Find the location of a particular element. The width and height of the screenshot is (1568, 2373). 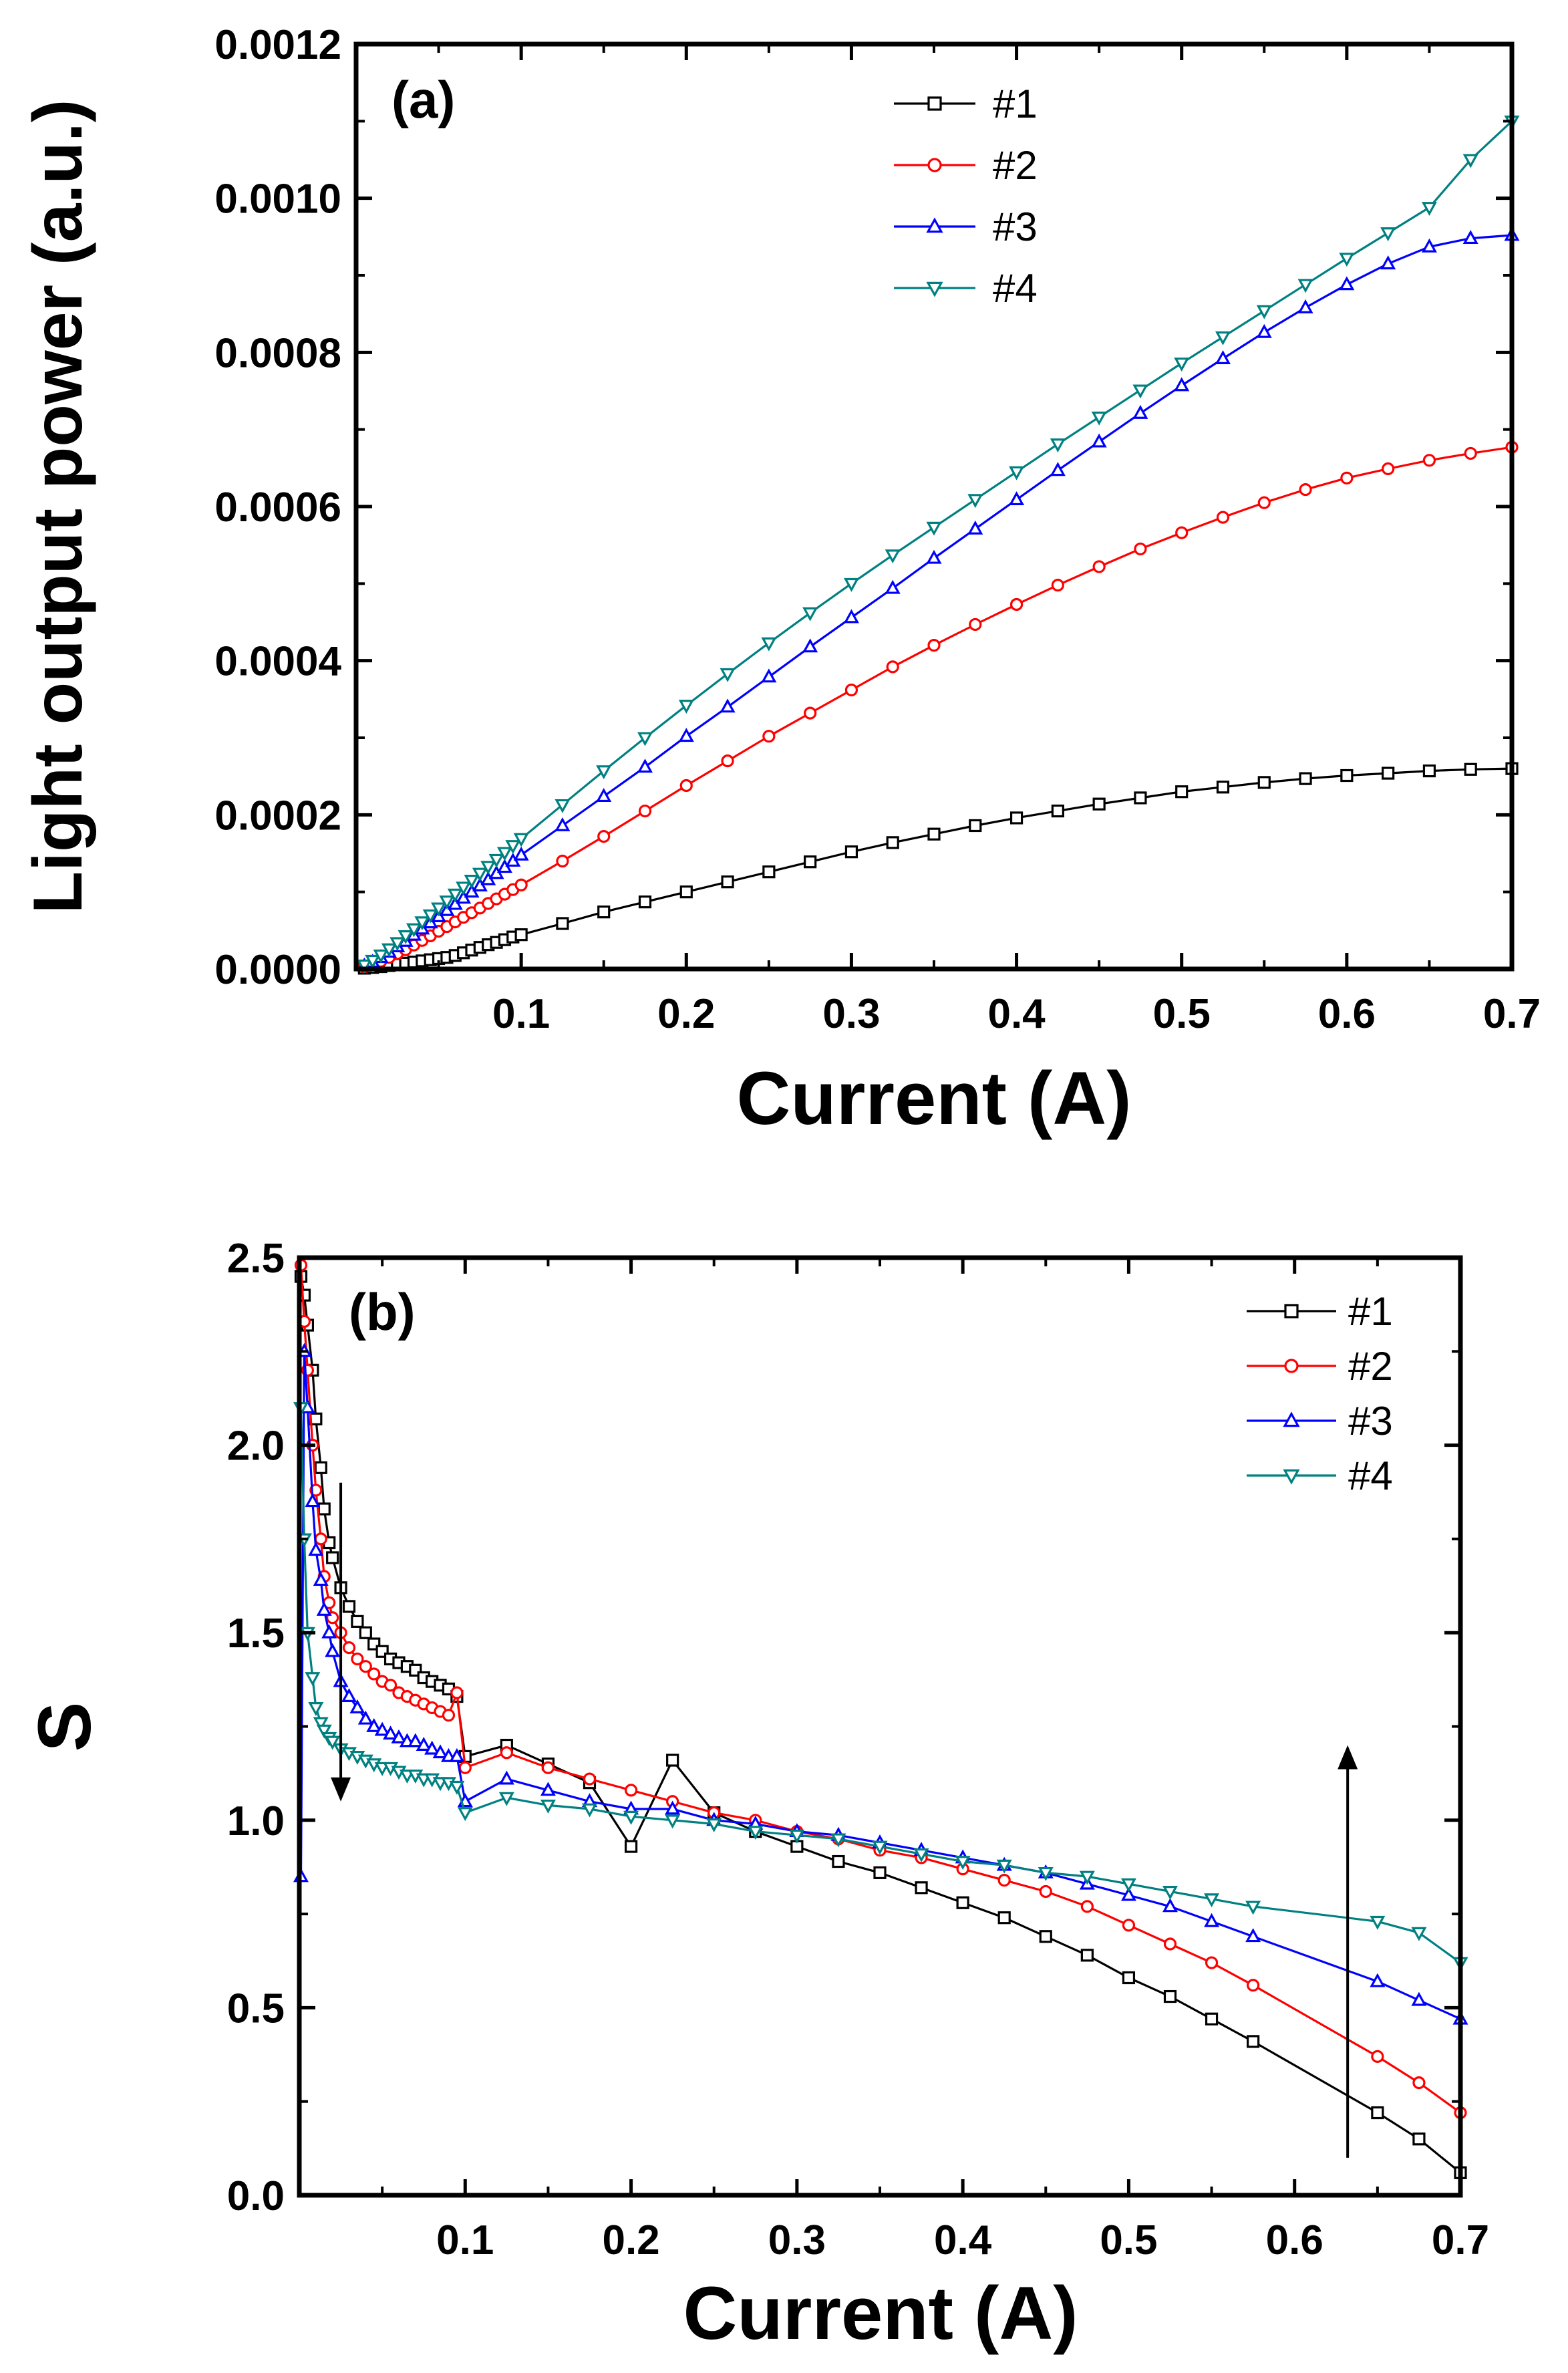

panel-b-legend-label: #4 is located at coordinates (1371, 1475).